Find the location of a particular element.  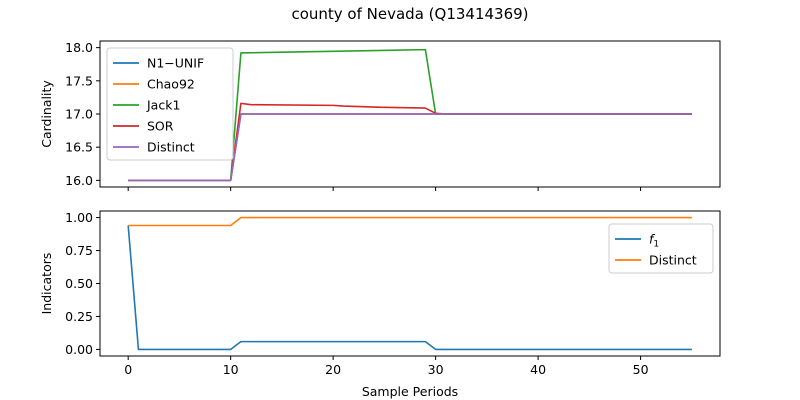

subplot-1-legend-label: SOR is located at coordinates (160, 126).